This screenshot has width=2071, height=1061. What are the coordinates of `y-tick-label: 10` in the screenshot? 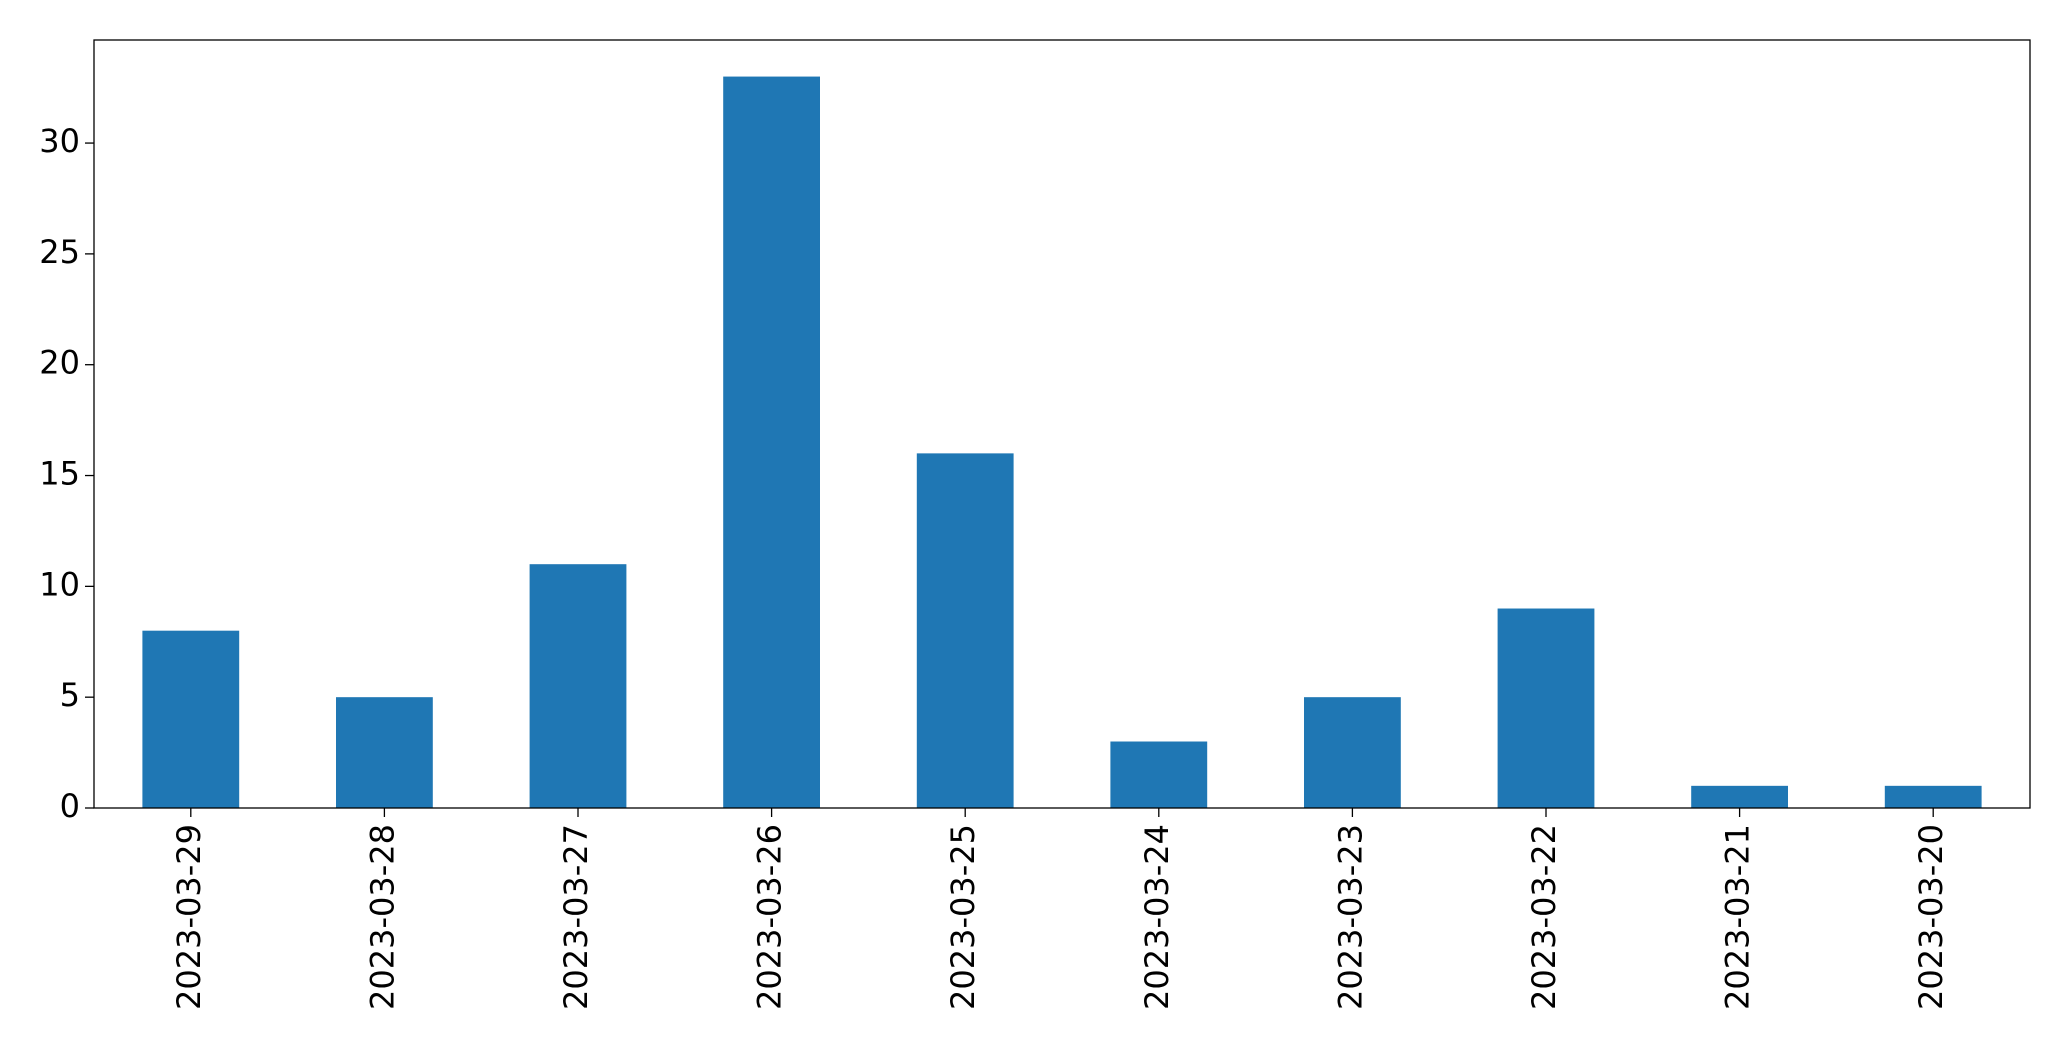 It's located at (59, 584).